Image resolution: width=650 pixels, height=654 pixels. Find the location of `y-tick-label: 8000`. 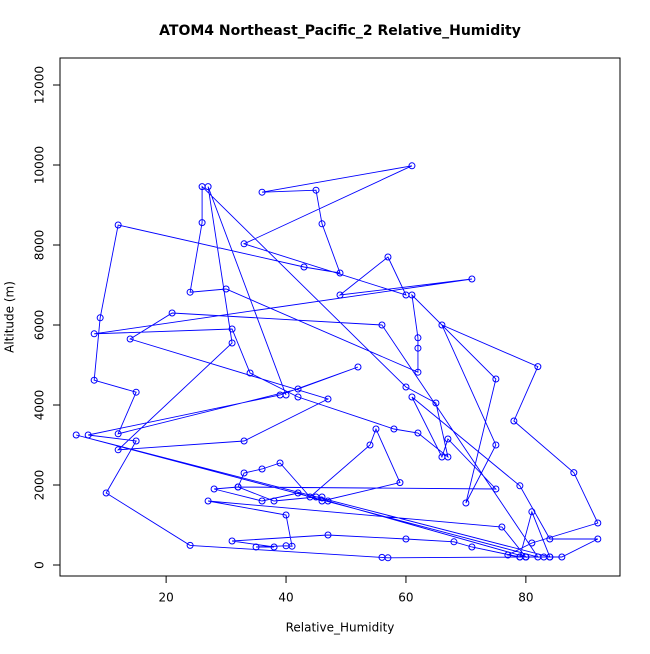

y-tick-label: 8000 is located at coordinates (40, 245).